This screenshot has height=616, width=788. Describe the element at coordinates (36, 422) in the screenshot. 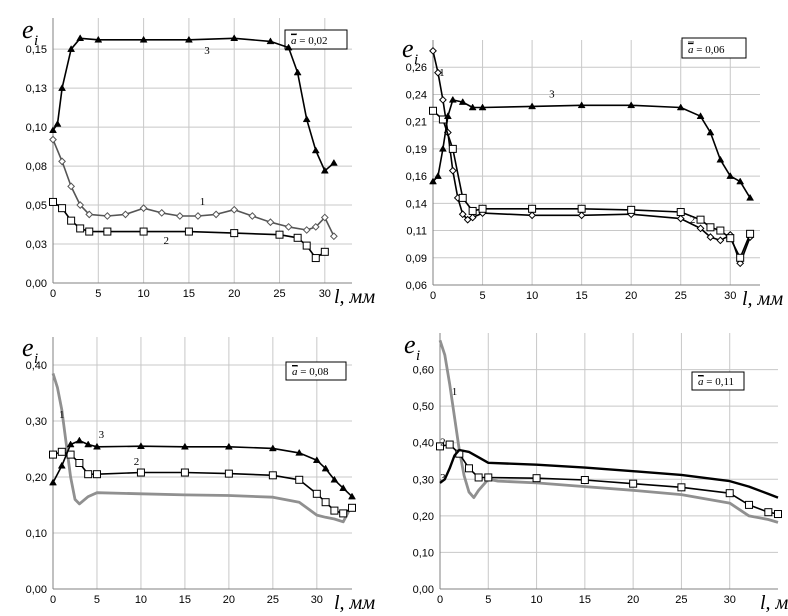

I see `y-tick-label: 0,30` at that location.